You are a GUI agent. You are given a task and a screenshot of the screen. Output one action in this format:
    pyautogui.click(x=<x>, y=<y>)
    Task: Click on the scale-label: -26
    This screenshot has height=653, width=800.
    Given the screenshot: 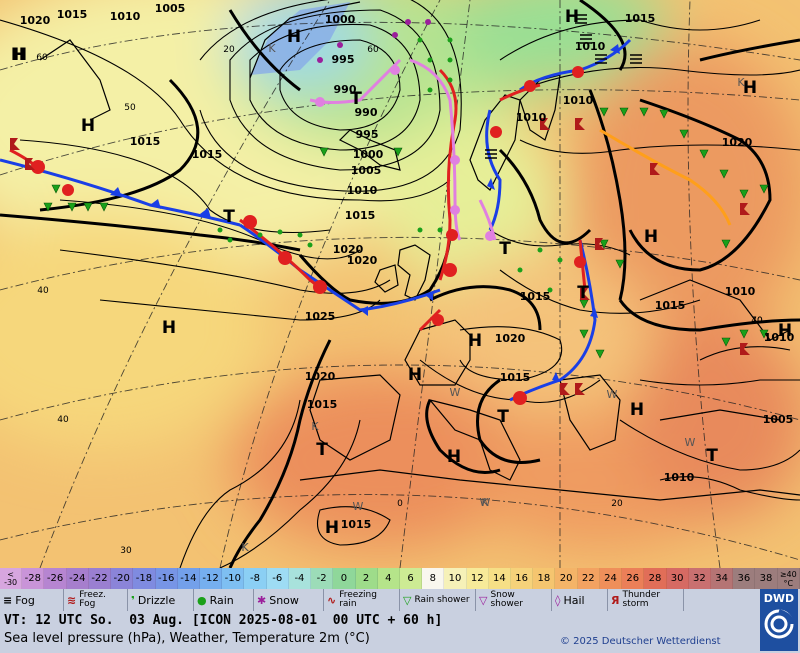 What is the action you would take?
    pyautogui.click(x=55, y=578)
    